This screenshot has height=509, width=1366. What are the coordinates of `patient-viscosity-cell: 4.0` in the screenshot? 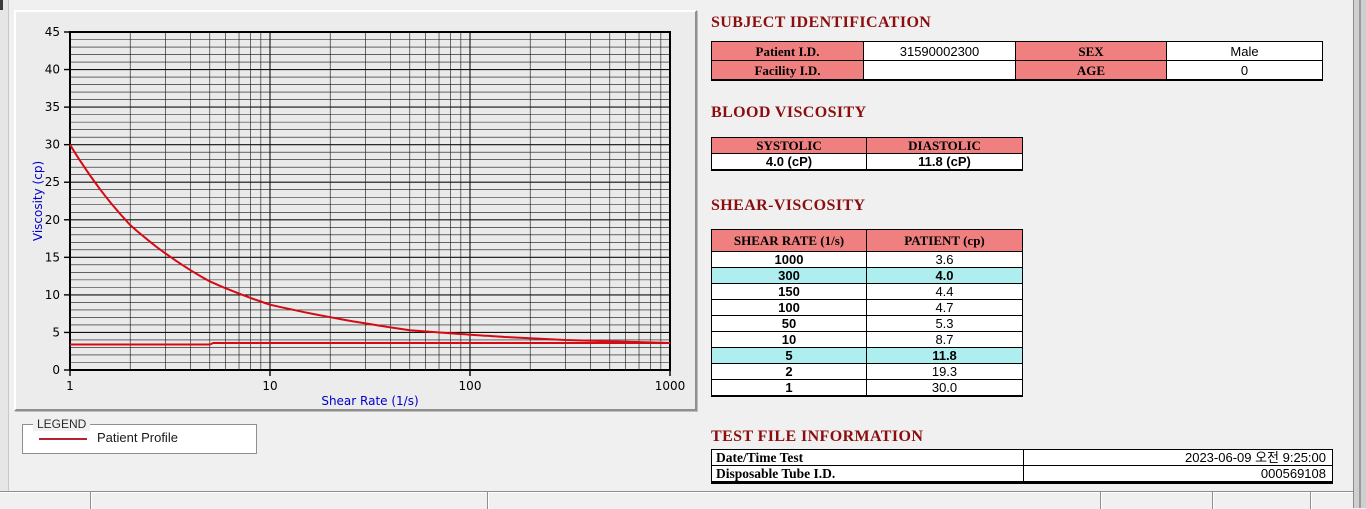 It's located at (944, 275).